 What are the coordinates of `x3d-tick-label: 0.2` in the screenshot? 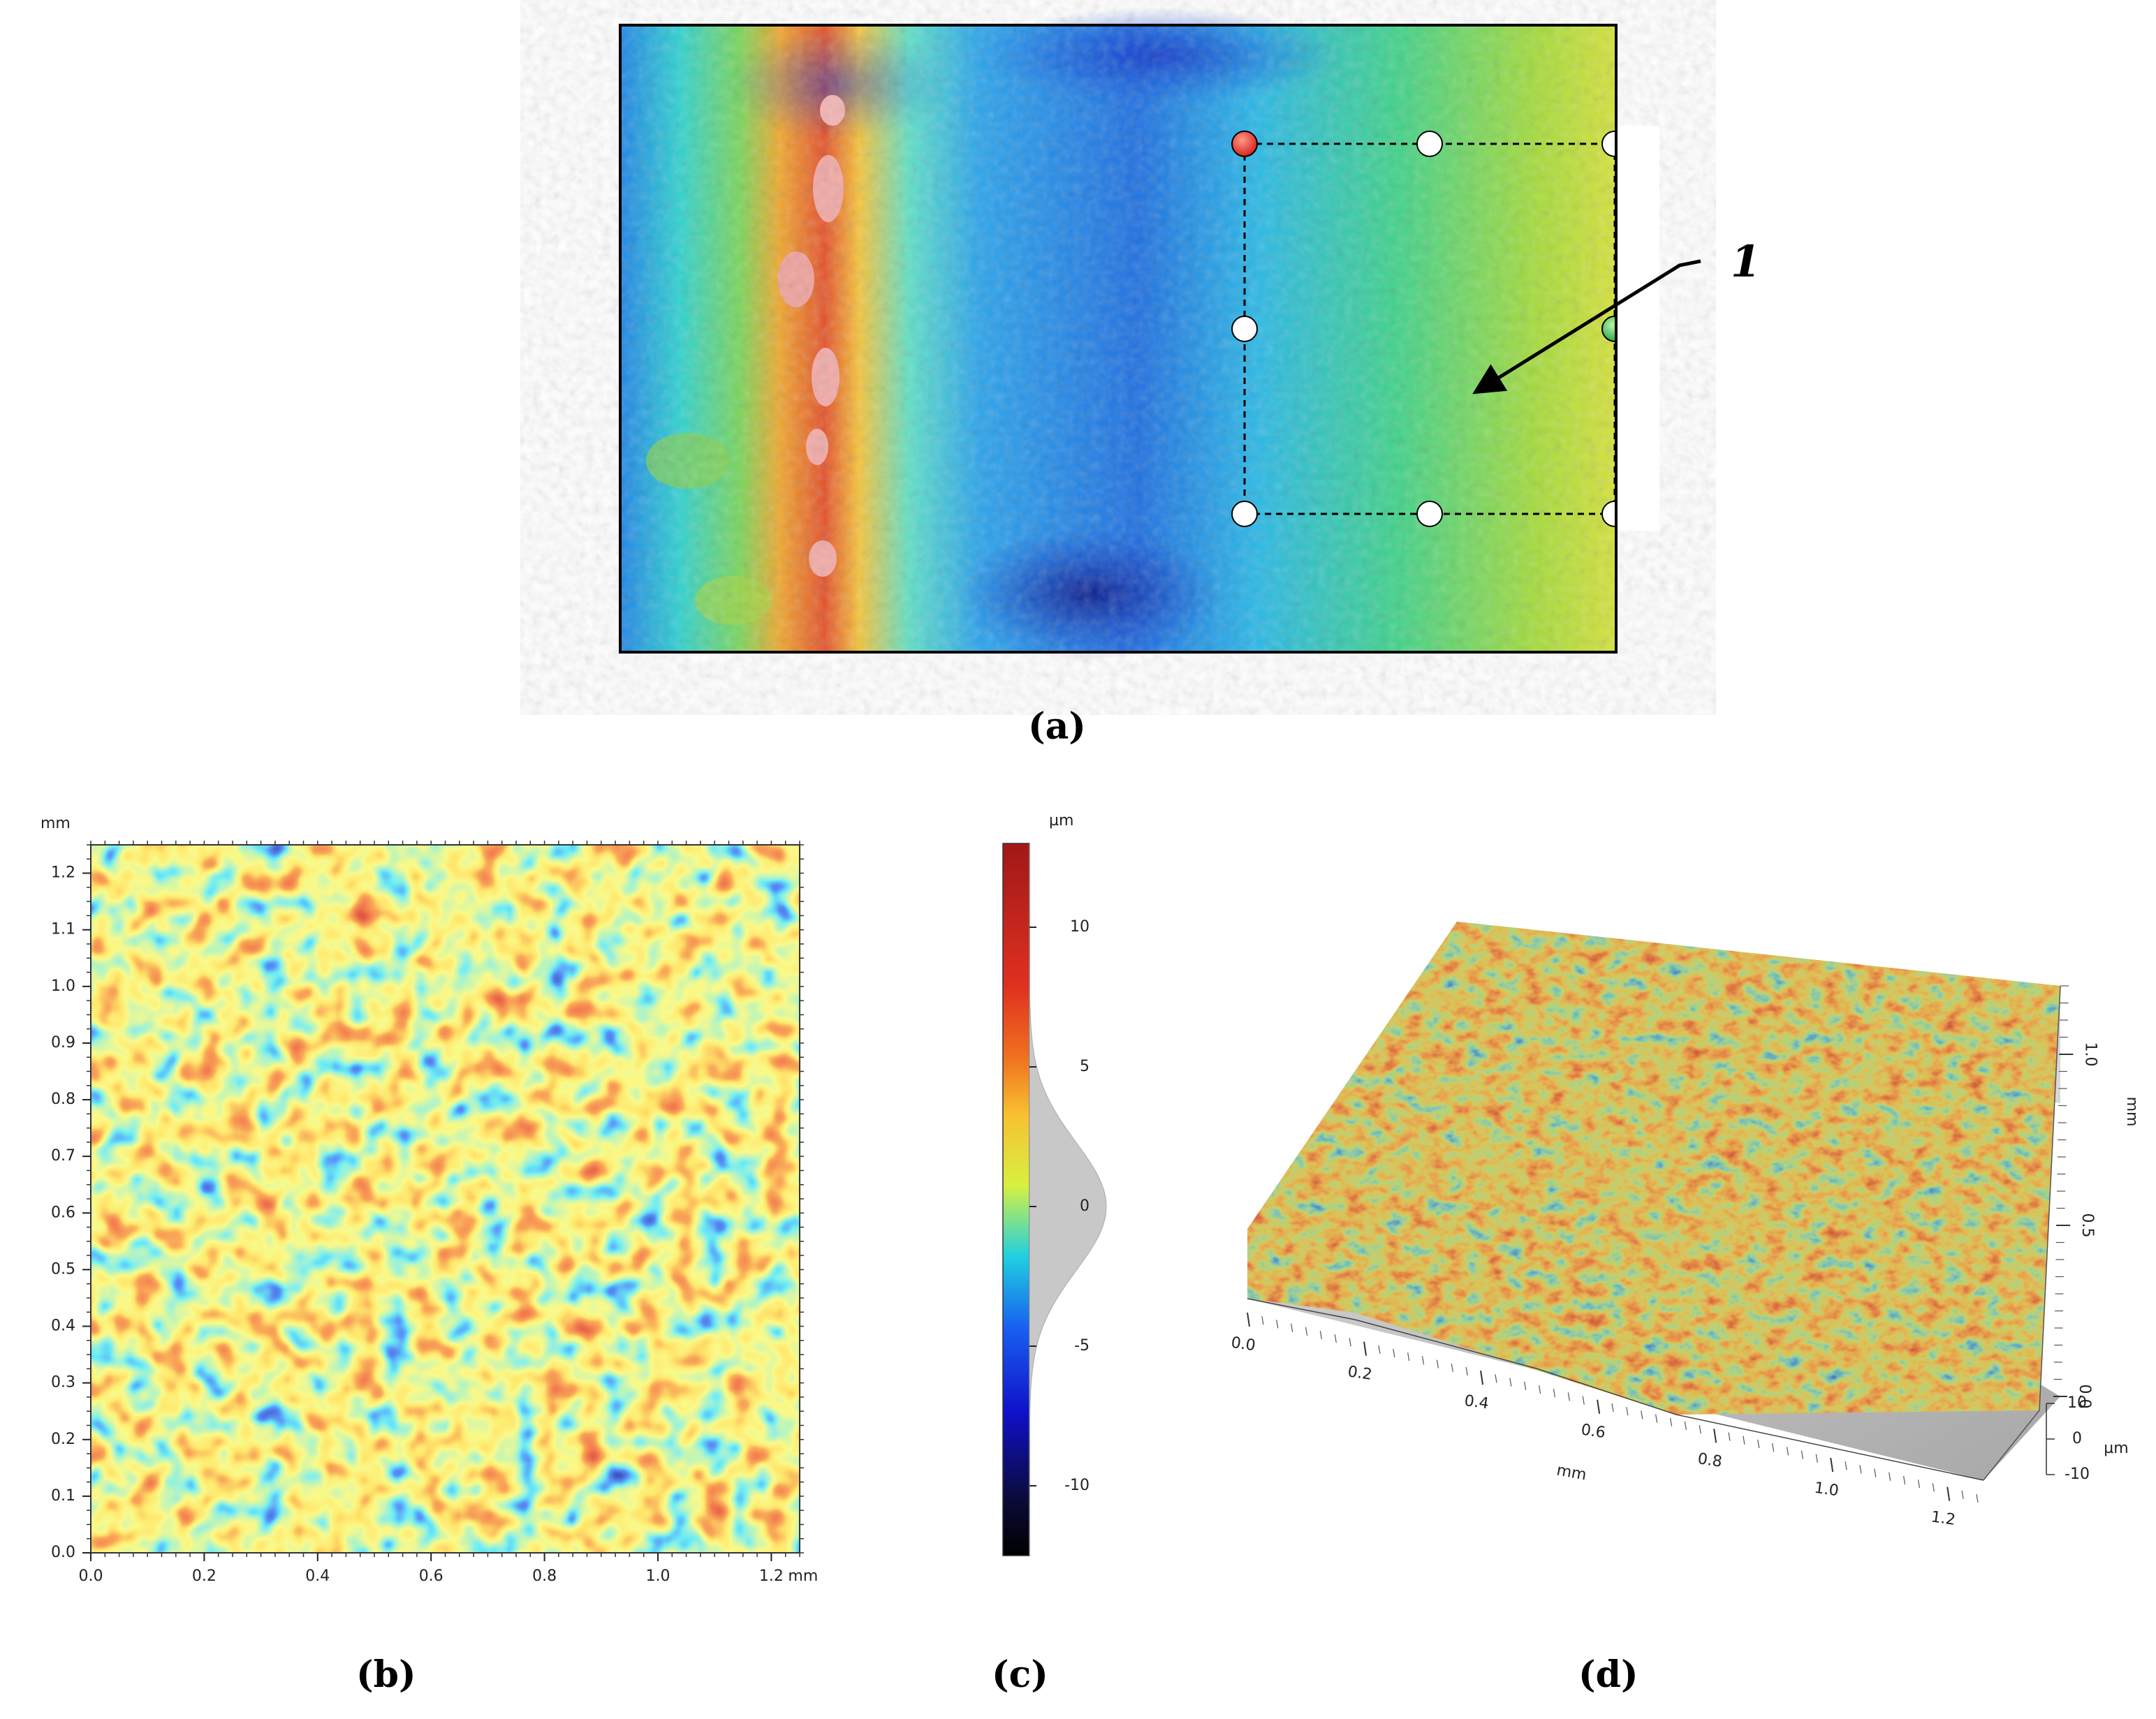 It's located at (1360, 1374).